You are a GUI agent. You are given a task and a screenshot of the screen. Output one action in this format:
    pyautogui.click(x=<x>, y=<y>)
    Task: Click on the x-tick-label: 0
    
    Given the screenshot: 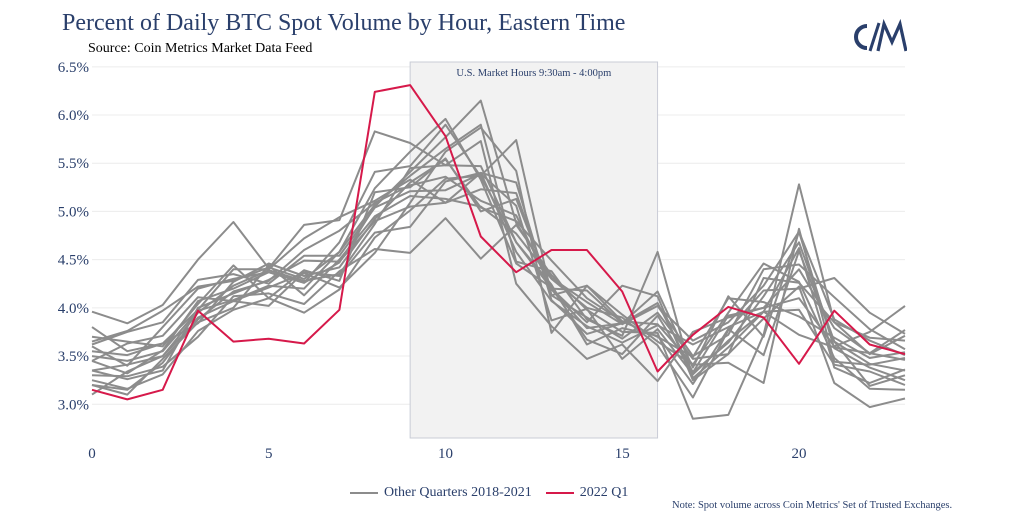 What is the action you would take?
    pyautogui.click(x=92, y=454)
    